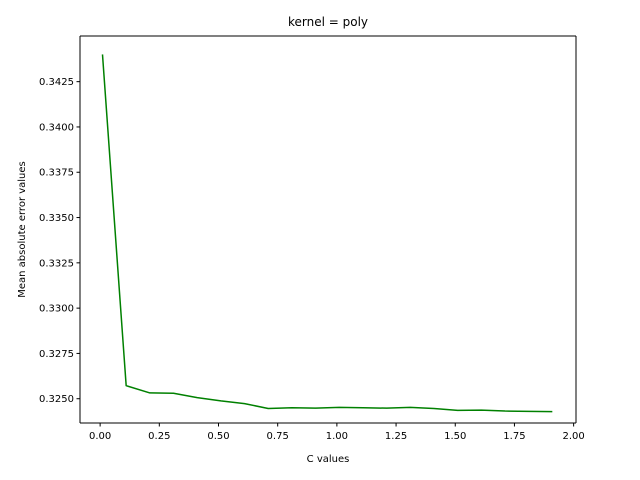  Describe the element at coordinates (56, 399) in the screenshot. I see `y-tick-label: 0.3250` at that location.